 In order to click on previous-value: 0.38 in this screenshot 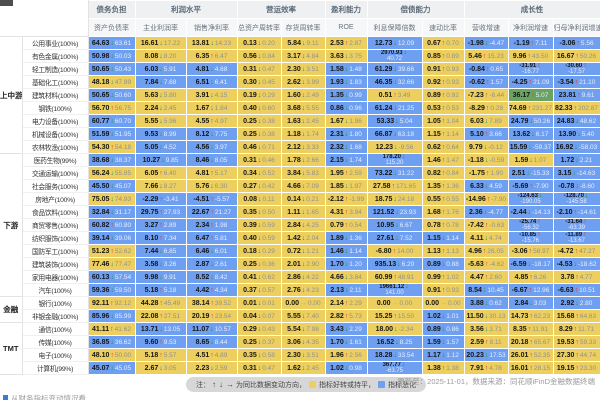, I will do `click(268, 134)`.